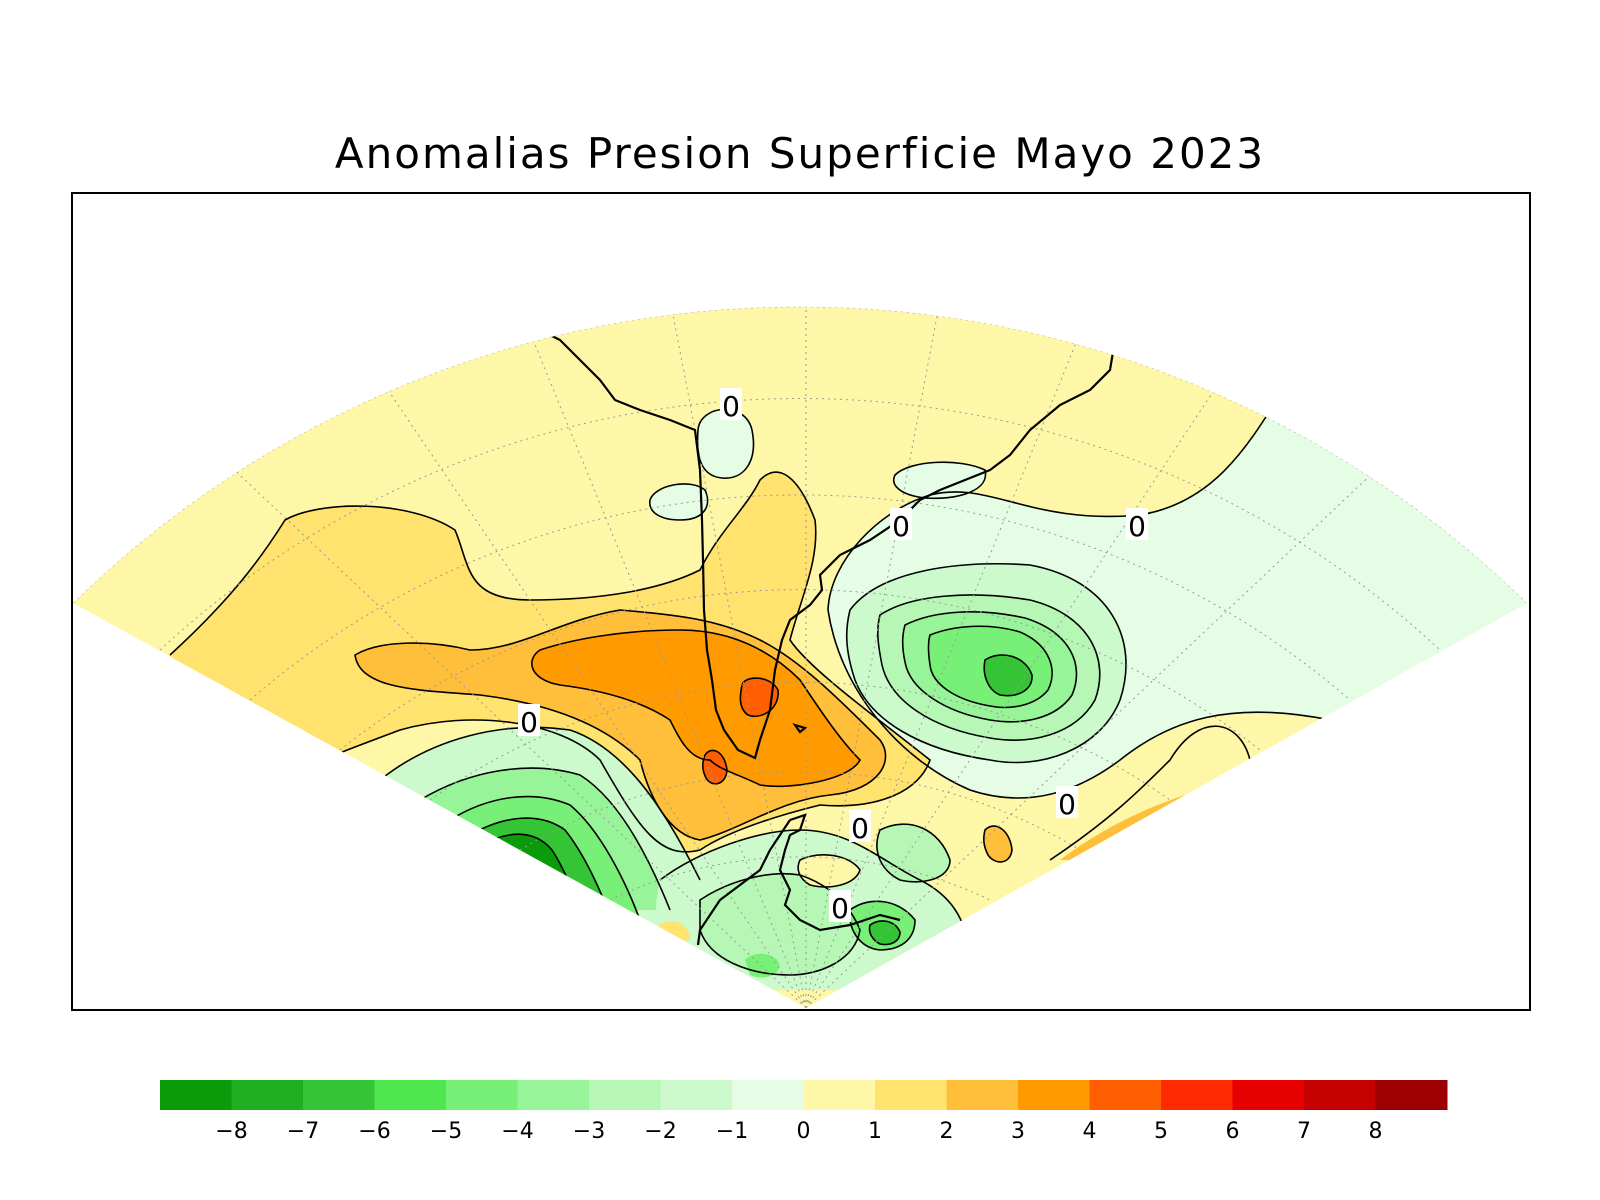 The width and height of the screenshot is (1600, 1200). I want to click on south-america-coast, so click(812, 533).